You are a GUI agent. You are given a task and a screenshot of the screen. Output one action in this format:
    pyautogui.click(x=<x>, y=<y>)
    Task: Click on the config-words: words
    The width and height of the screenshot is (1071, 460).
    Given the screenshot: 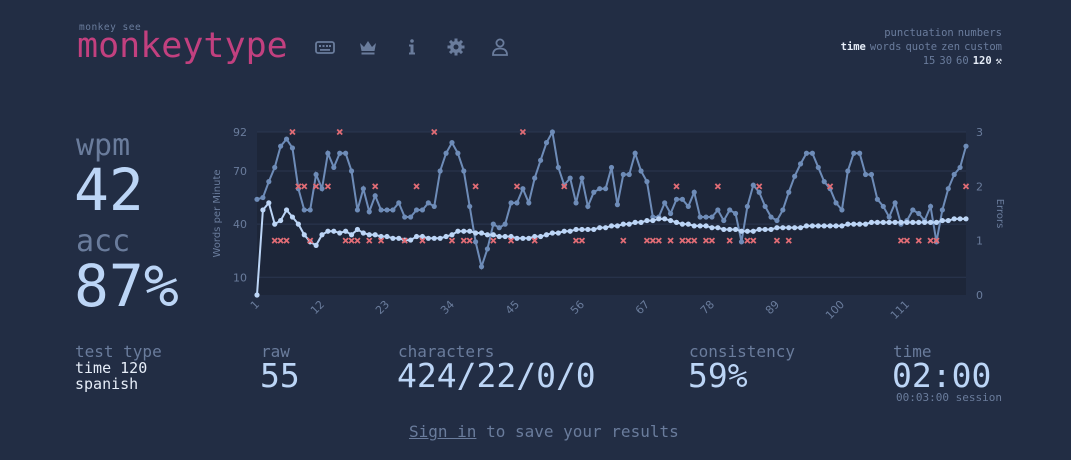 What is the action you would take?
    pyautogui.click(x=885, y=47)
    